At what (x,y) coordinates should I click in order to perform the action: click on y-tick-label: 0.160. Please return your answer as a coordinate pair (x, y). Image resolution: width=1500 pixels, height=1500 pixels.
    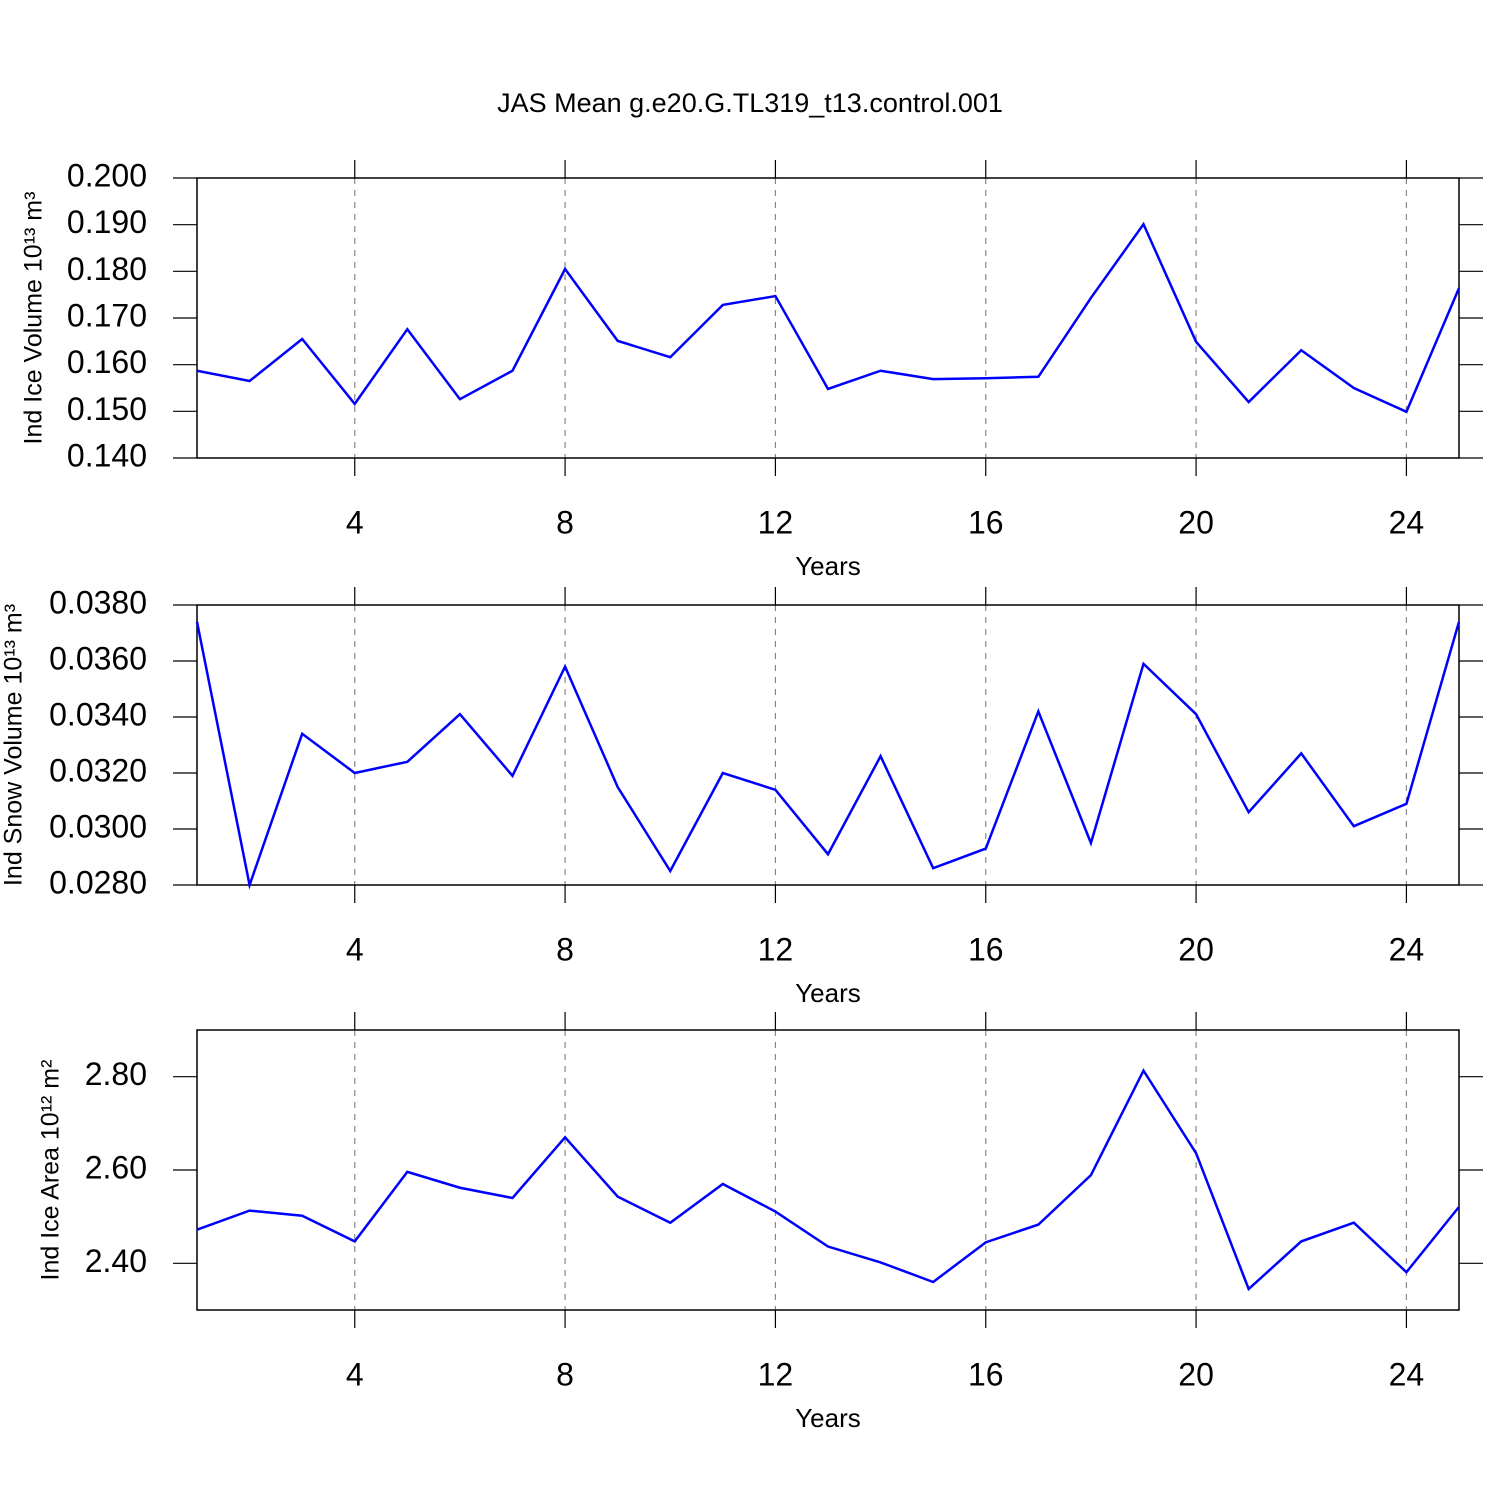
    Looking at the image, I should click on (107, 362).